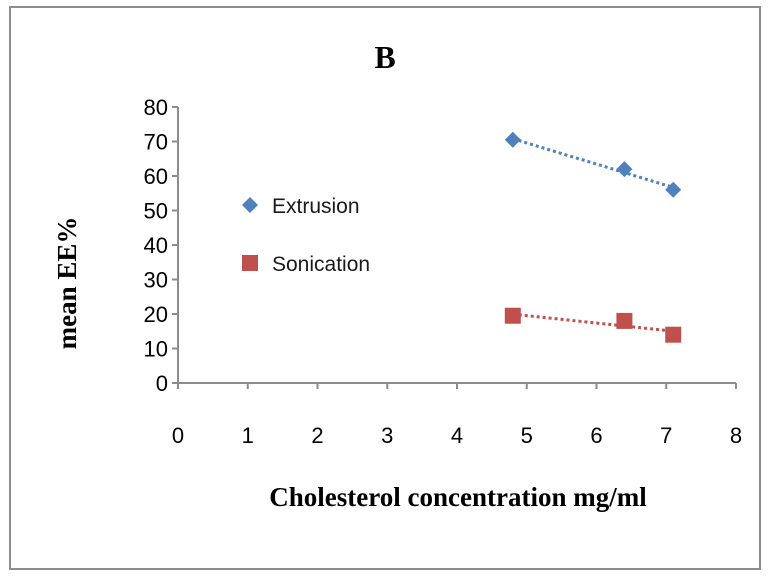 The height and width of the screenshot is (576, 768). I want to click on x-tick-label: 8, so click(736, 435).